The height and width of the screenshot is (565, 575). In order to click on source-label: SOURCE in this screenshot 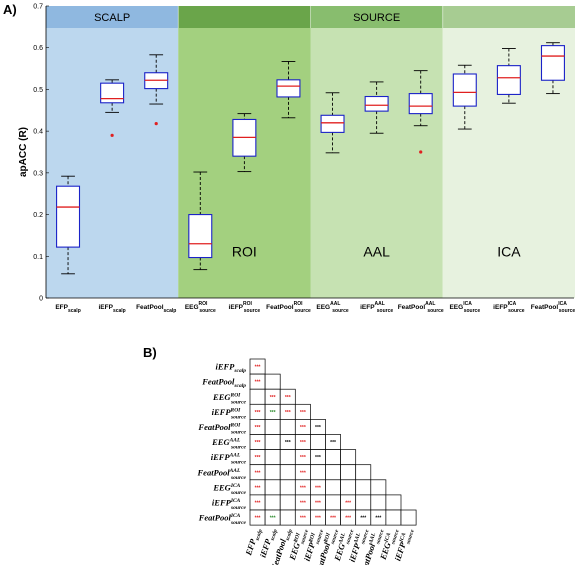, I will do `click(376, 18)`.